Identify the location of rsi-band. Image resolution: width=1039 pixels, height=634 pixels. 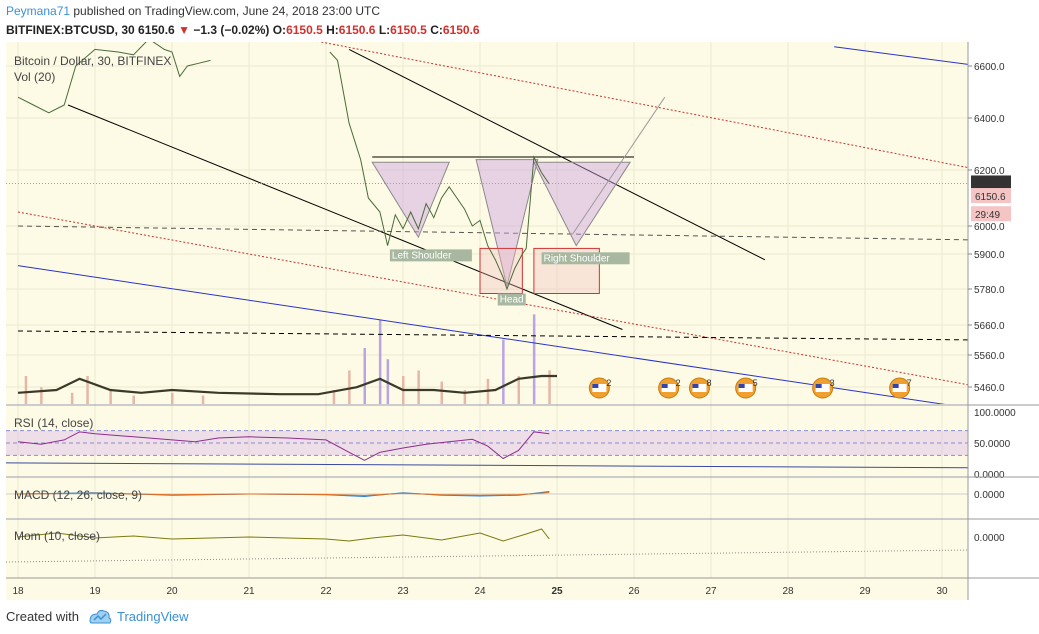
(487, 443).